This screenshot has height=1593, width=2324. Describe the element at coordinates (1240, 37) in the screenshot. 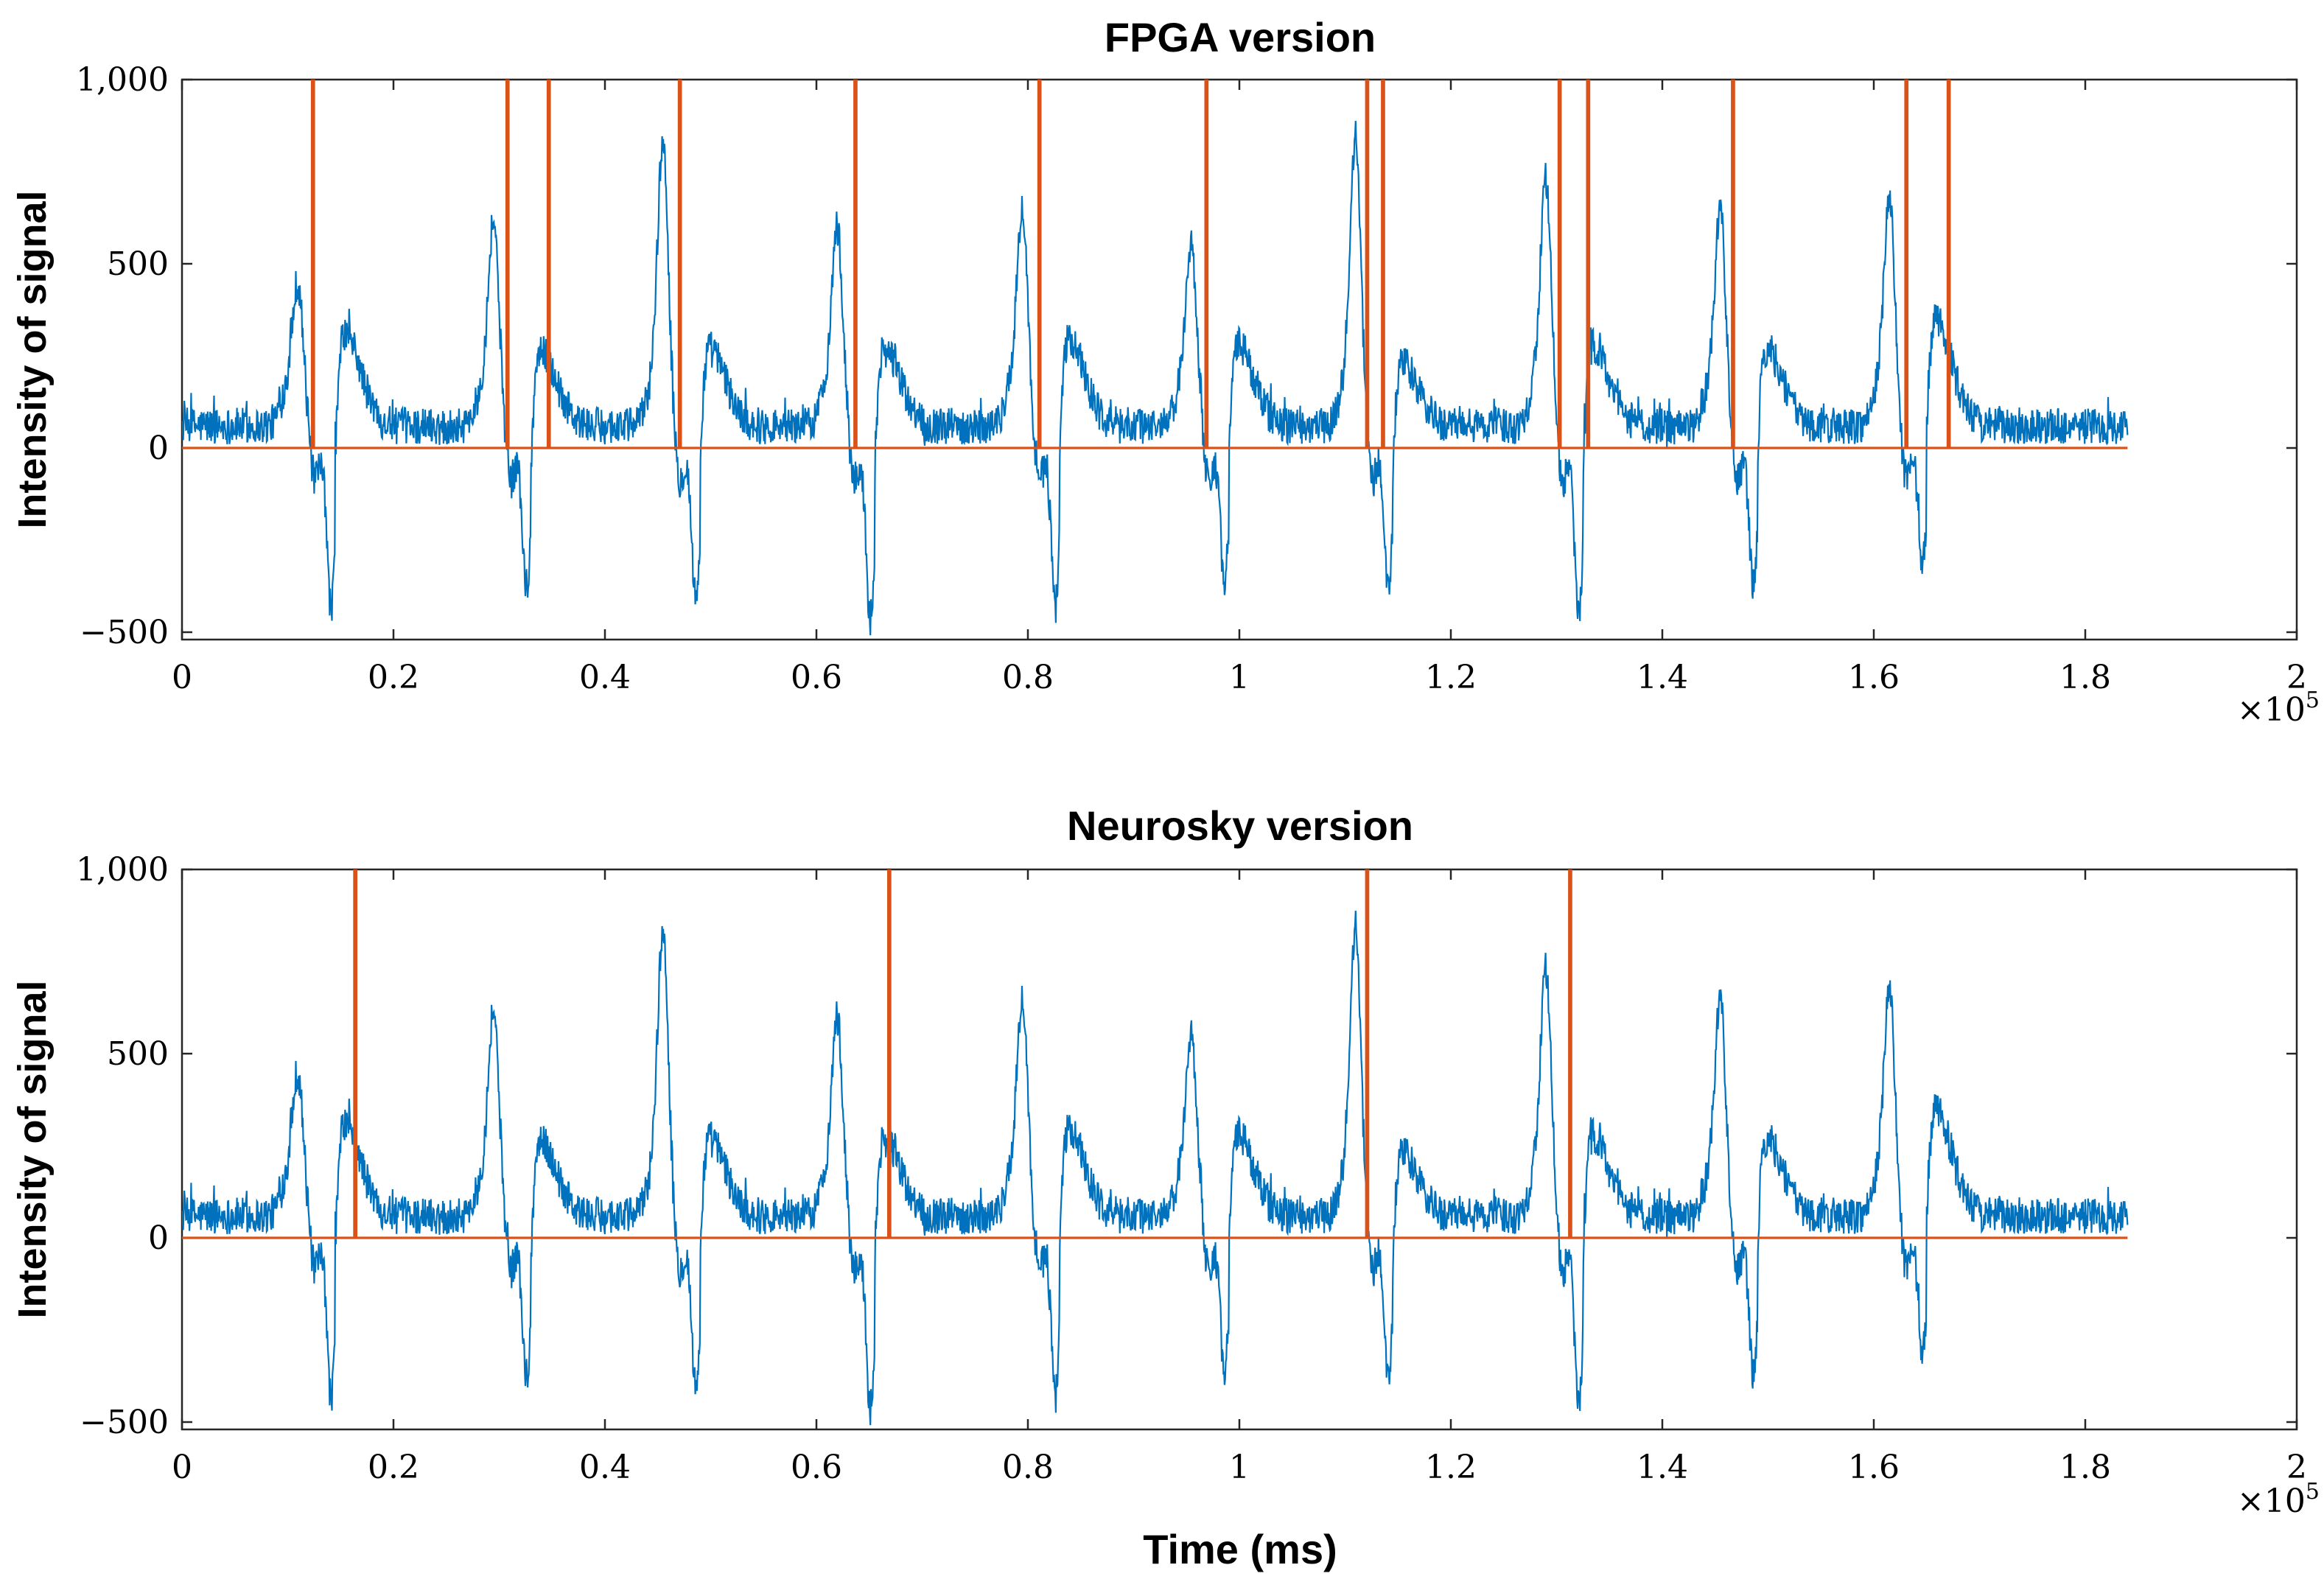

I see `chart-title: FPGA version` at that location.